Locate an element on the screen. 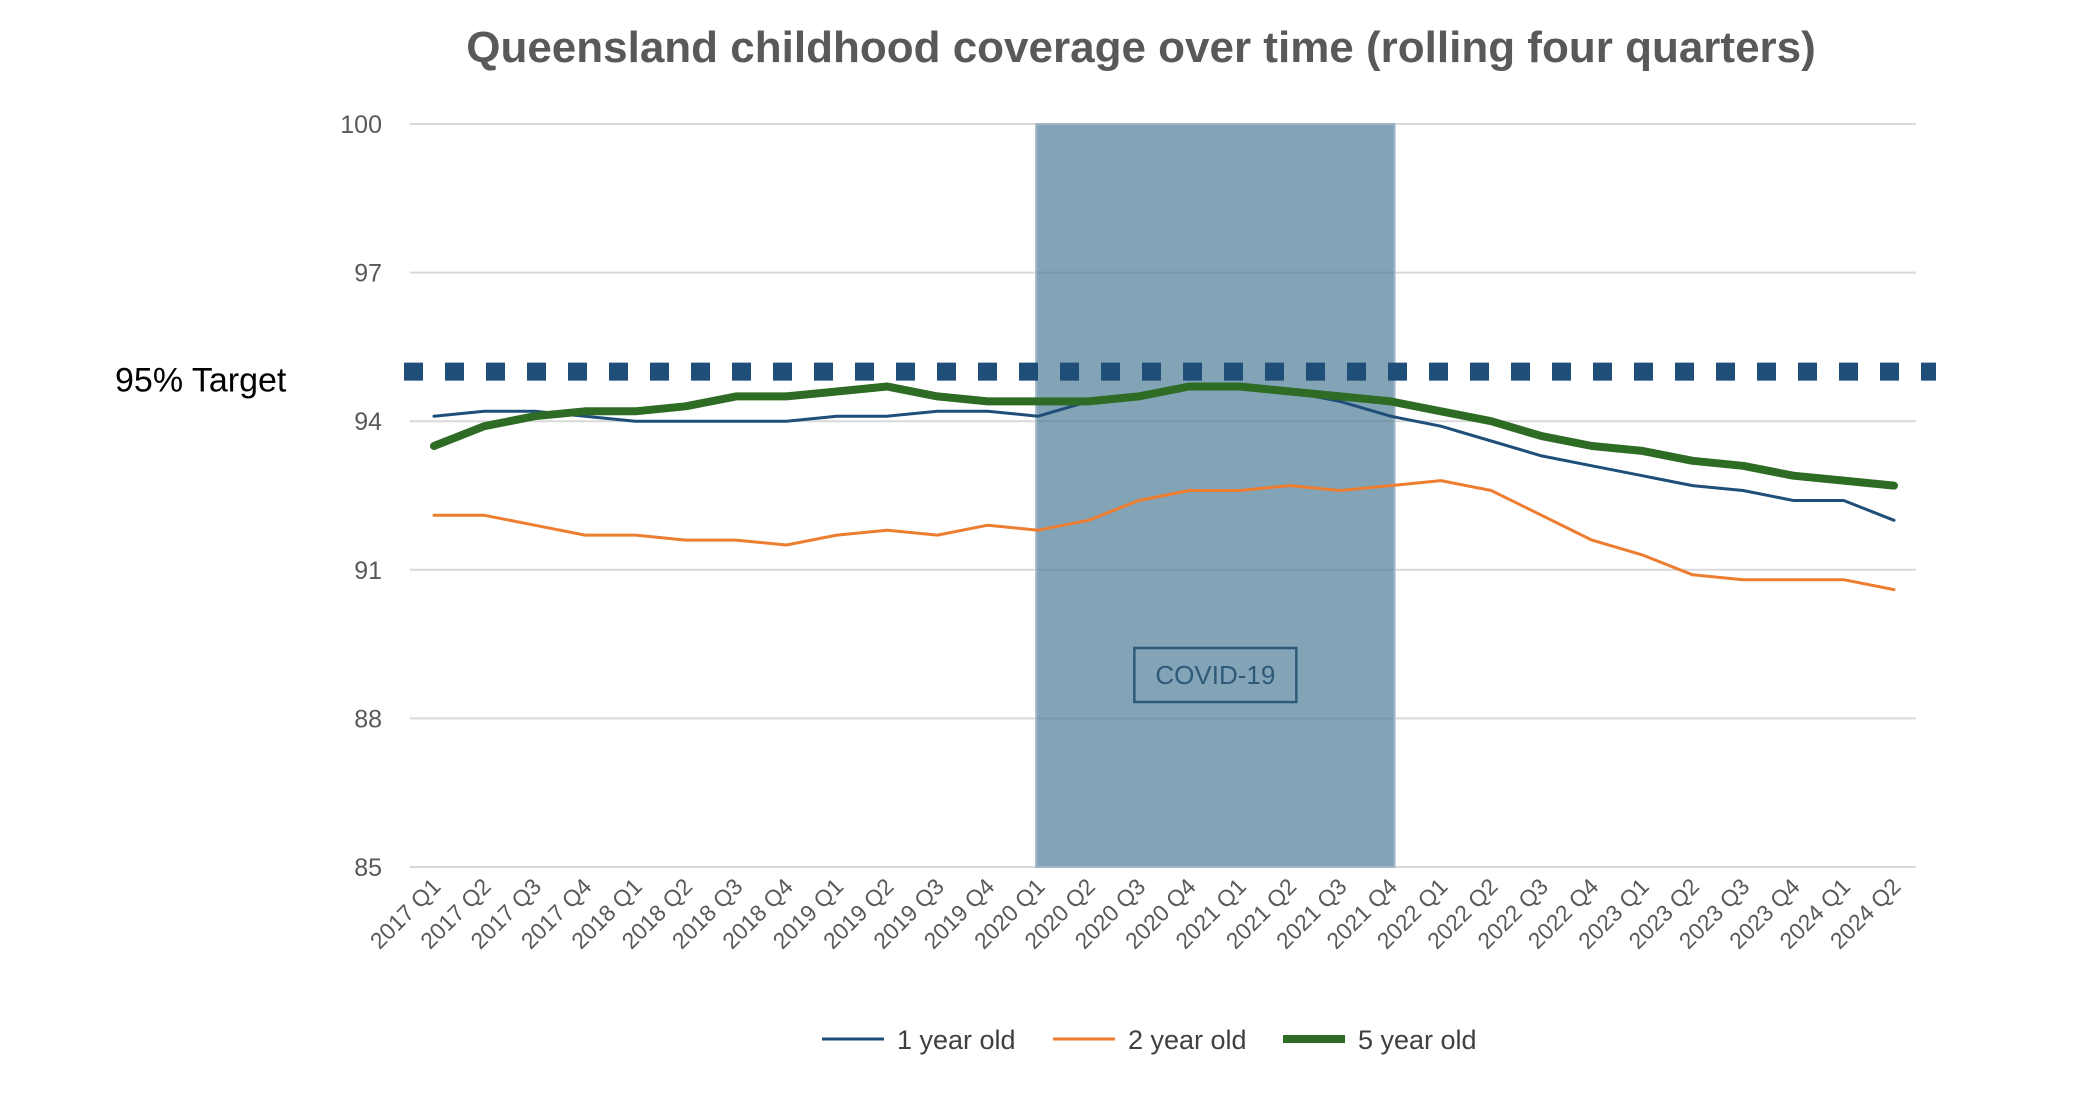 The width and height of the screenshot is (2096, 1103). y-tick-91: 91 is located at coordinates (368, 571).